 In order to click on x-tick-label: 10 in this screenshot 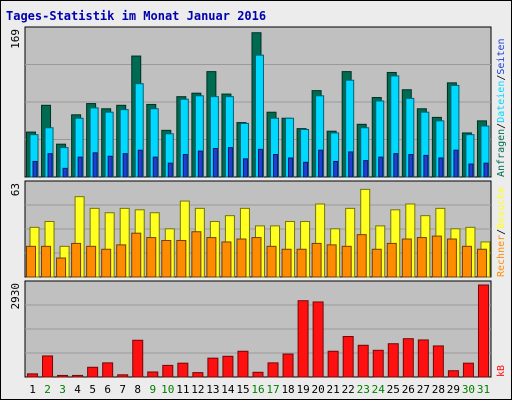, I will do `click(167, 389)`.